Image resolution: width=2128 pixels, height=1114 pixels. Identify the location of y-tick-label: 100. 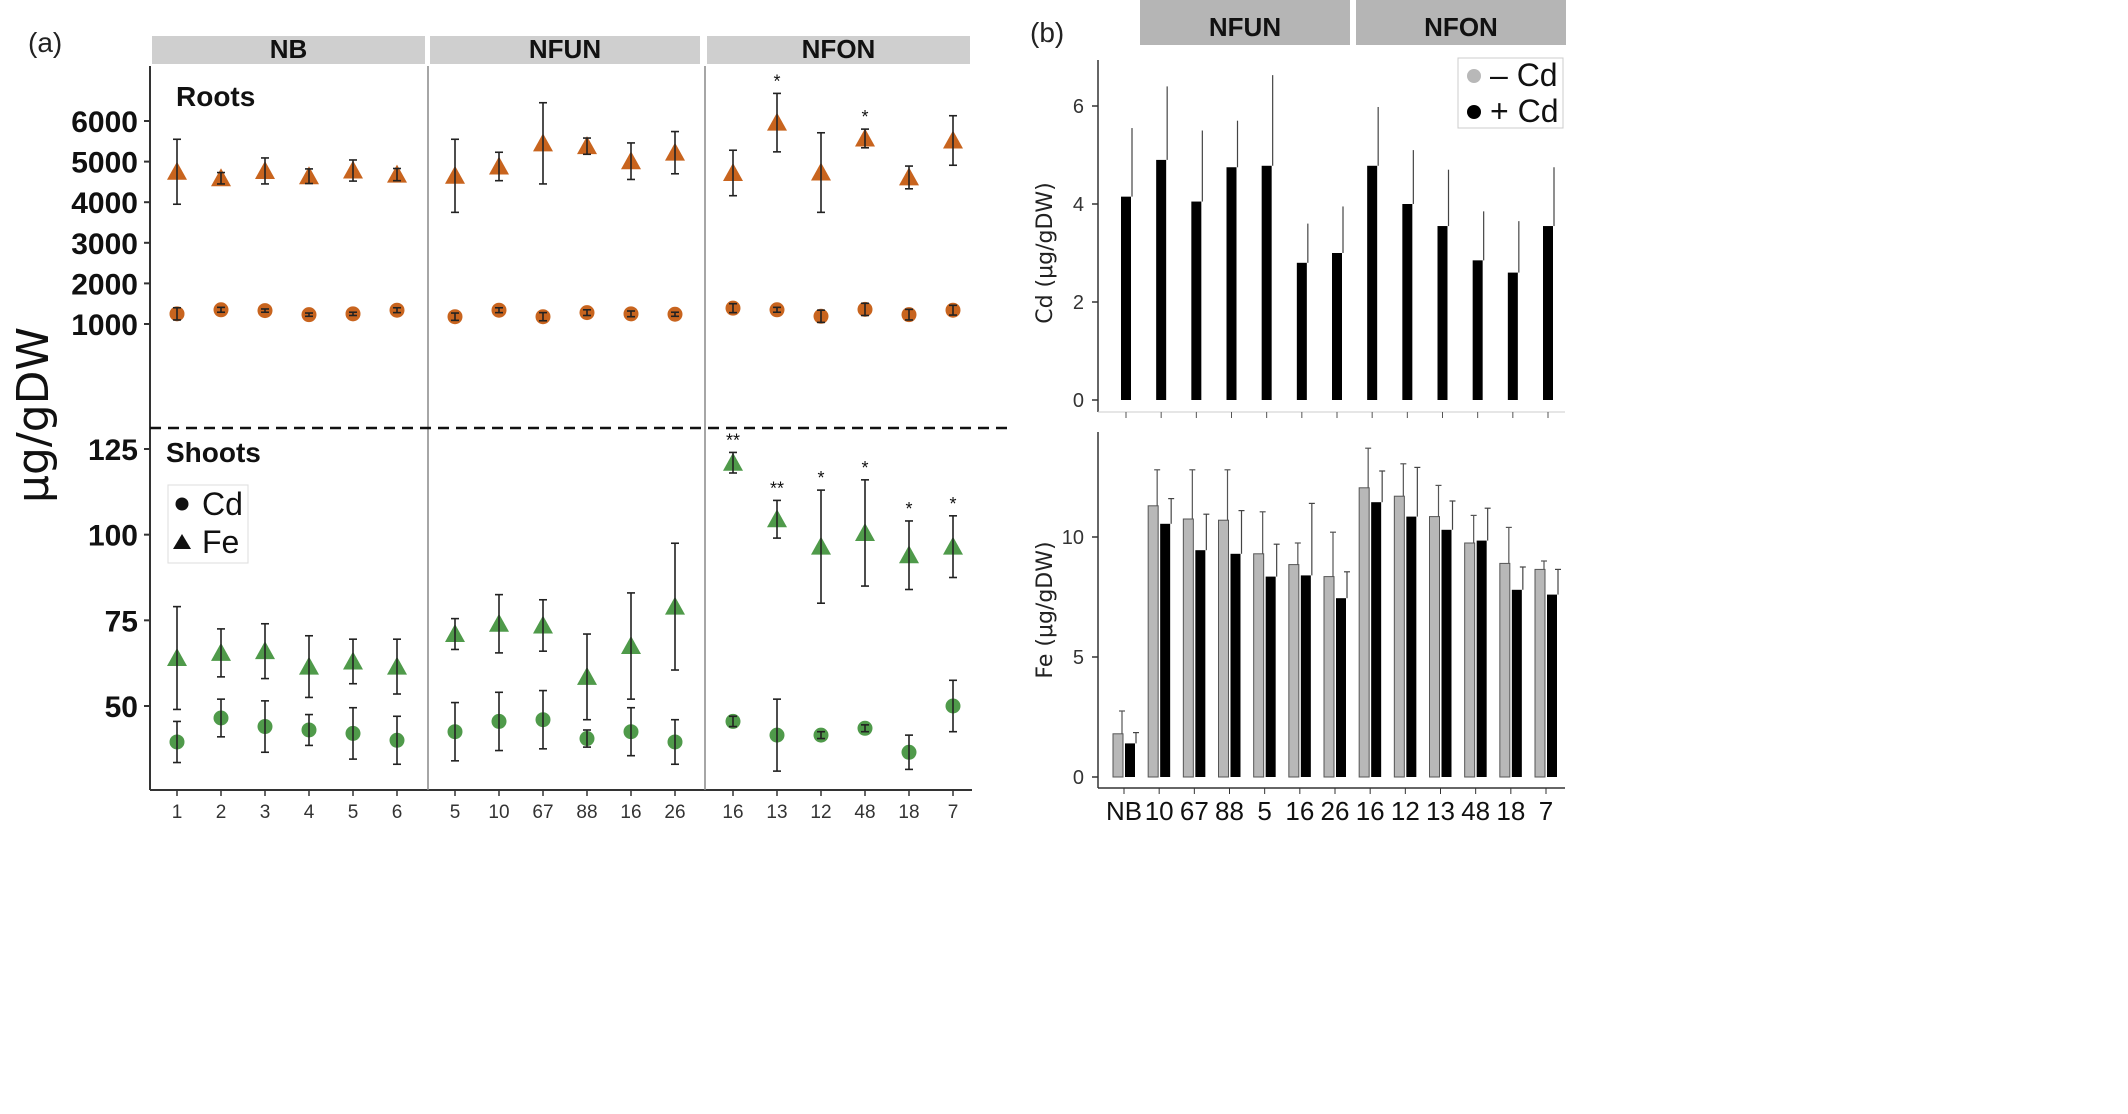
(113, 536).